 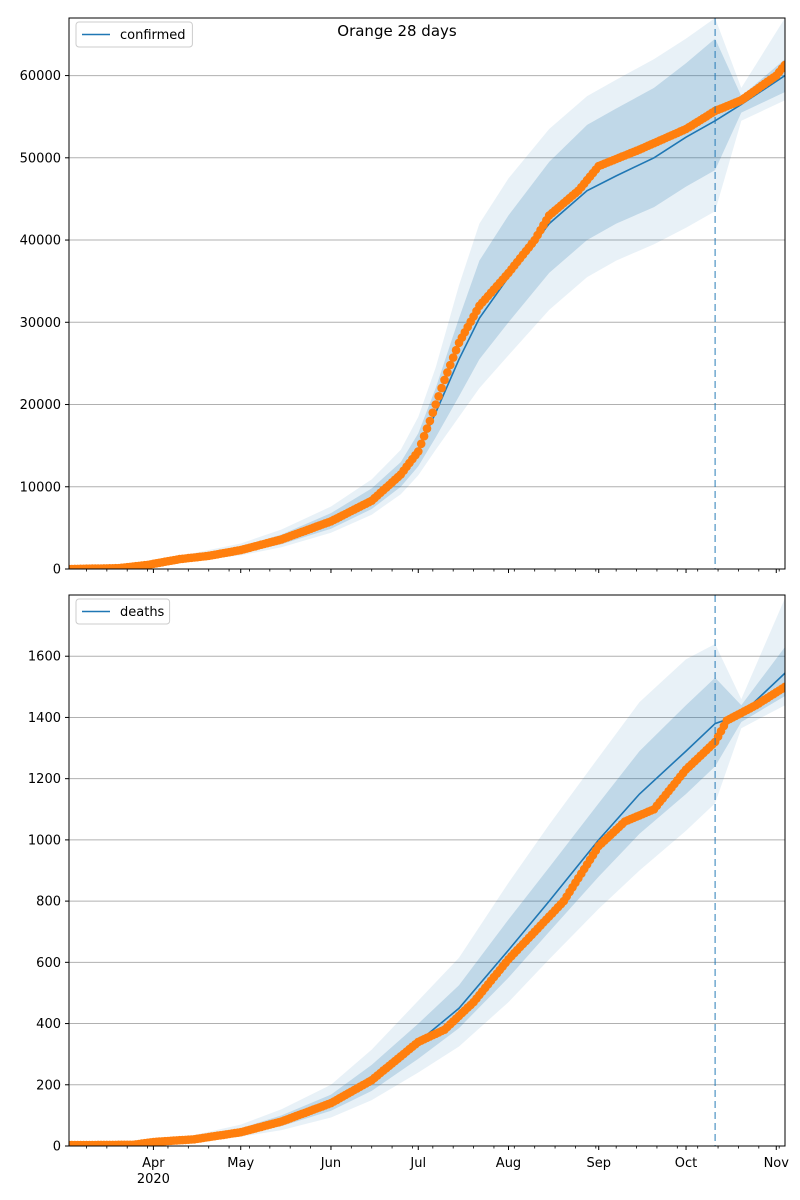 What do you see at coordinates (40, 405) in the screenshot?
I see `y-tick-label: 20000` at bounding box center [40, 405].